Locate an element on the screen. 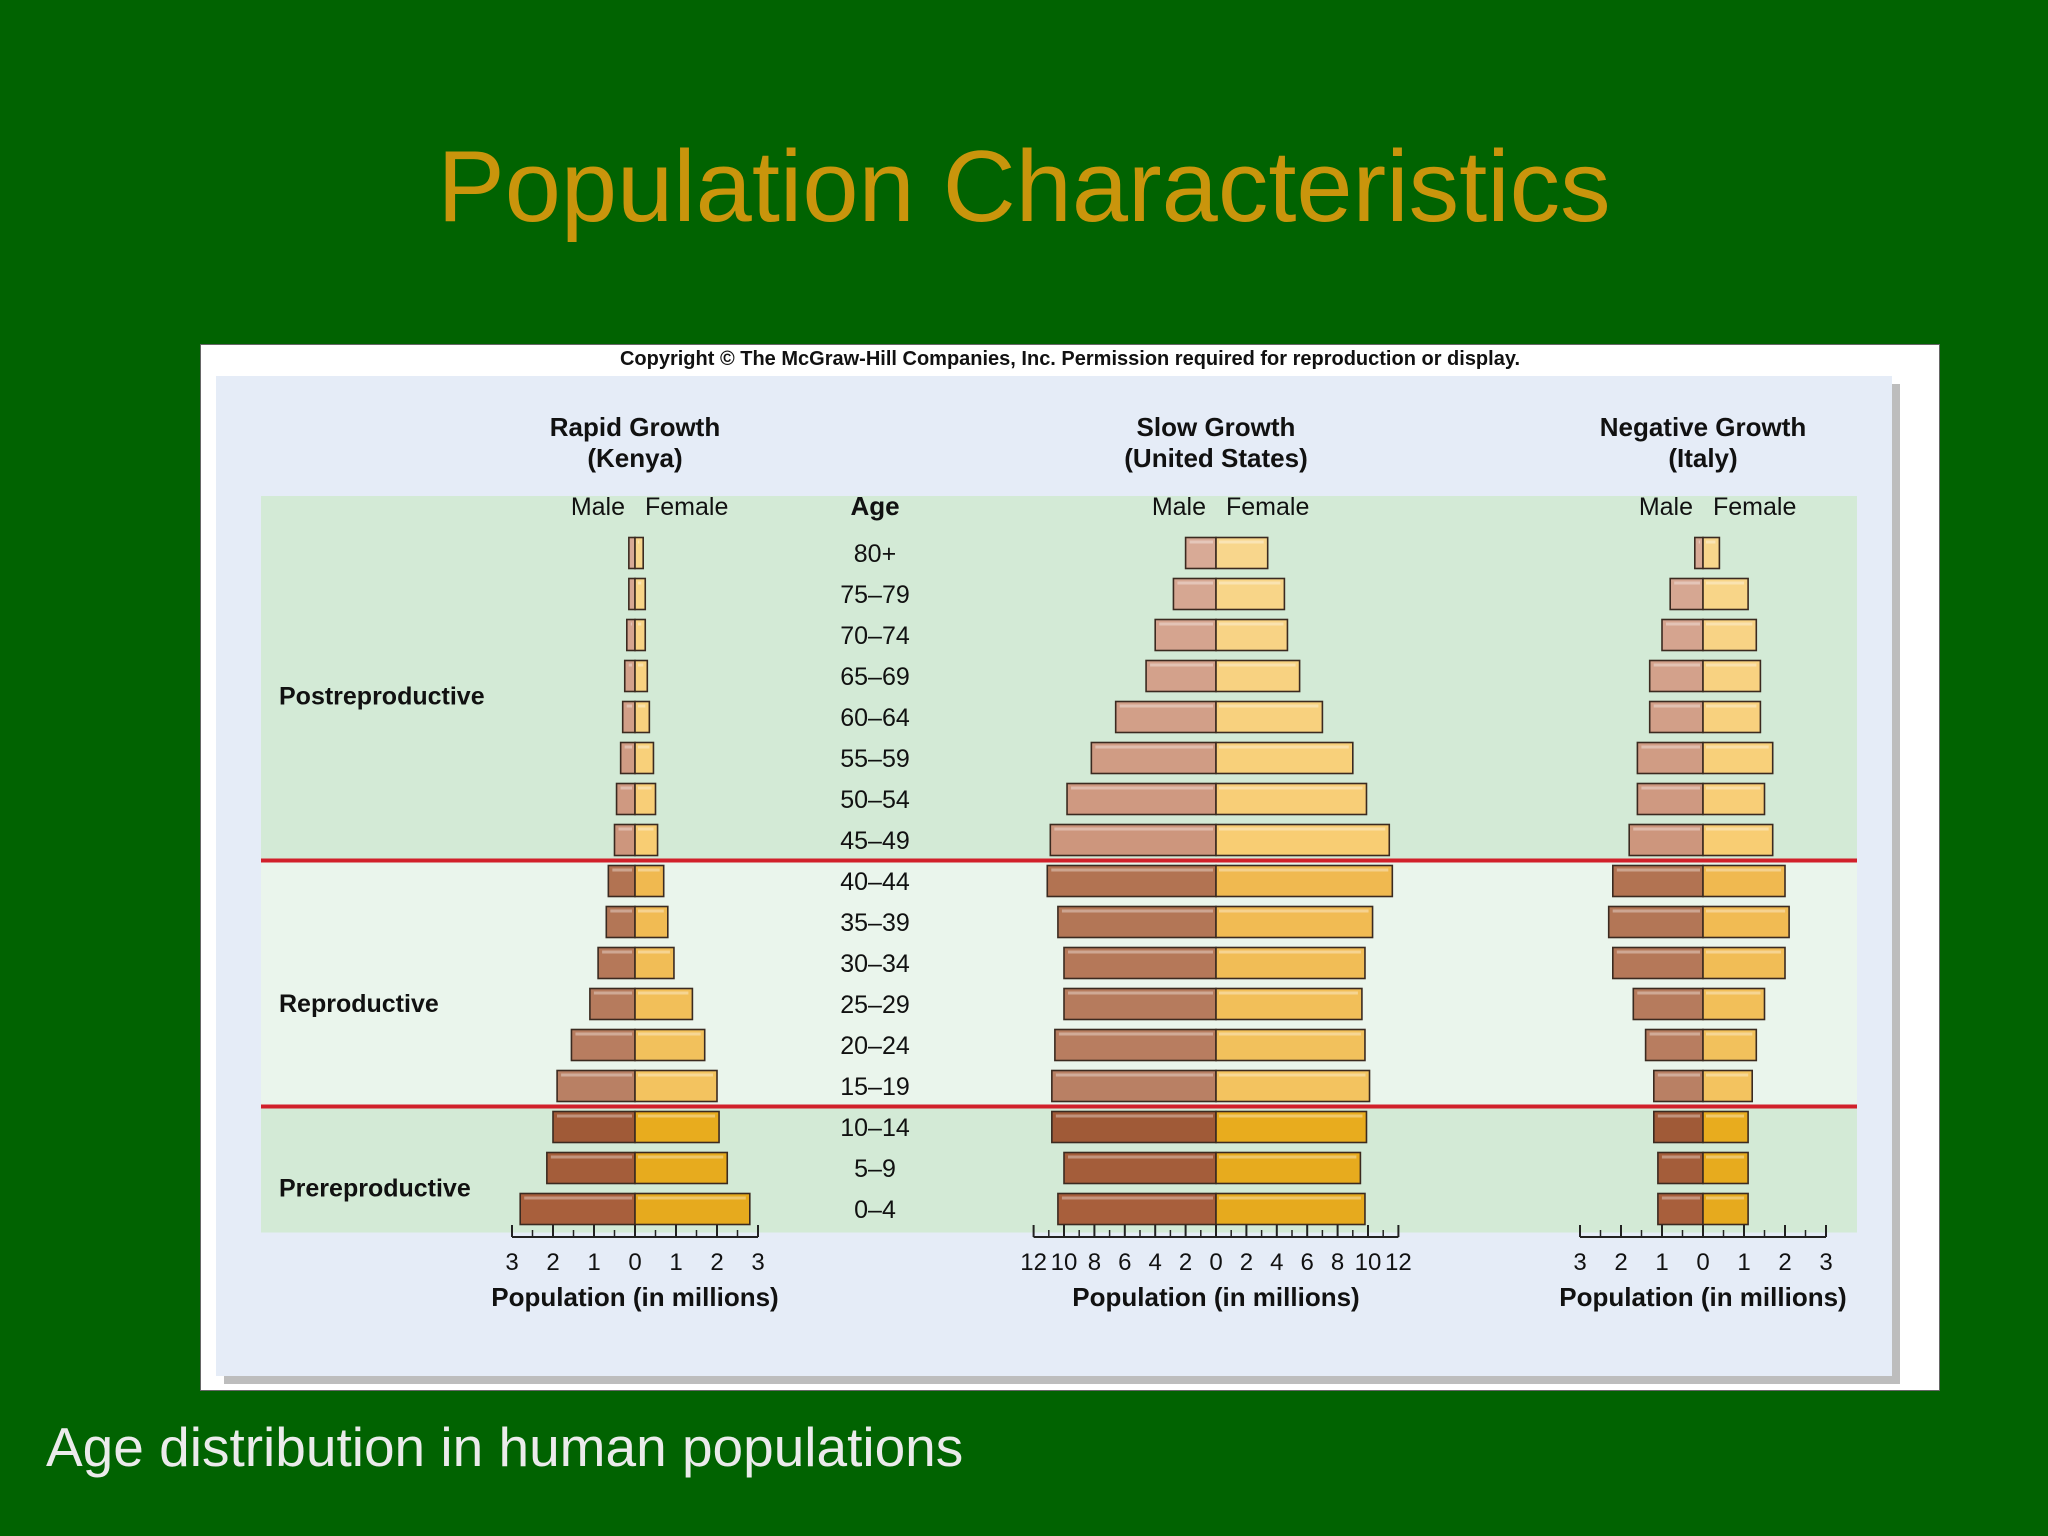  age-label: 60–64 is located at coordinates (875, 718).